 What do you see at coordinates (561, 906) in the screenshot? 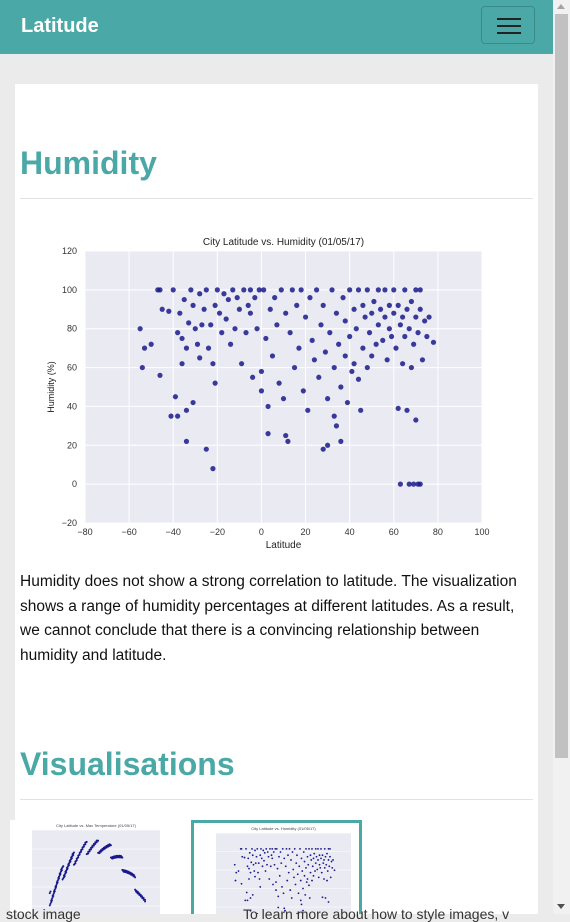
I see `scroll-down-arrow-icon` at bounding box center [561, 906].